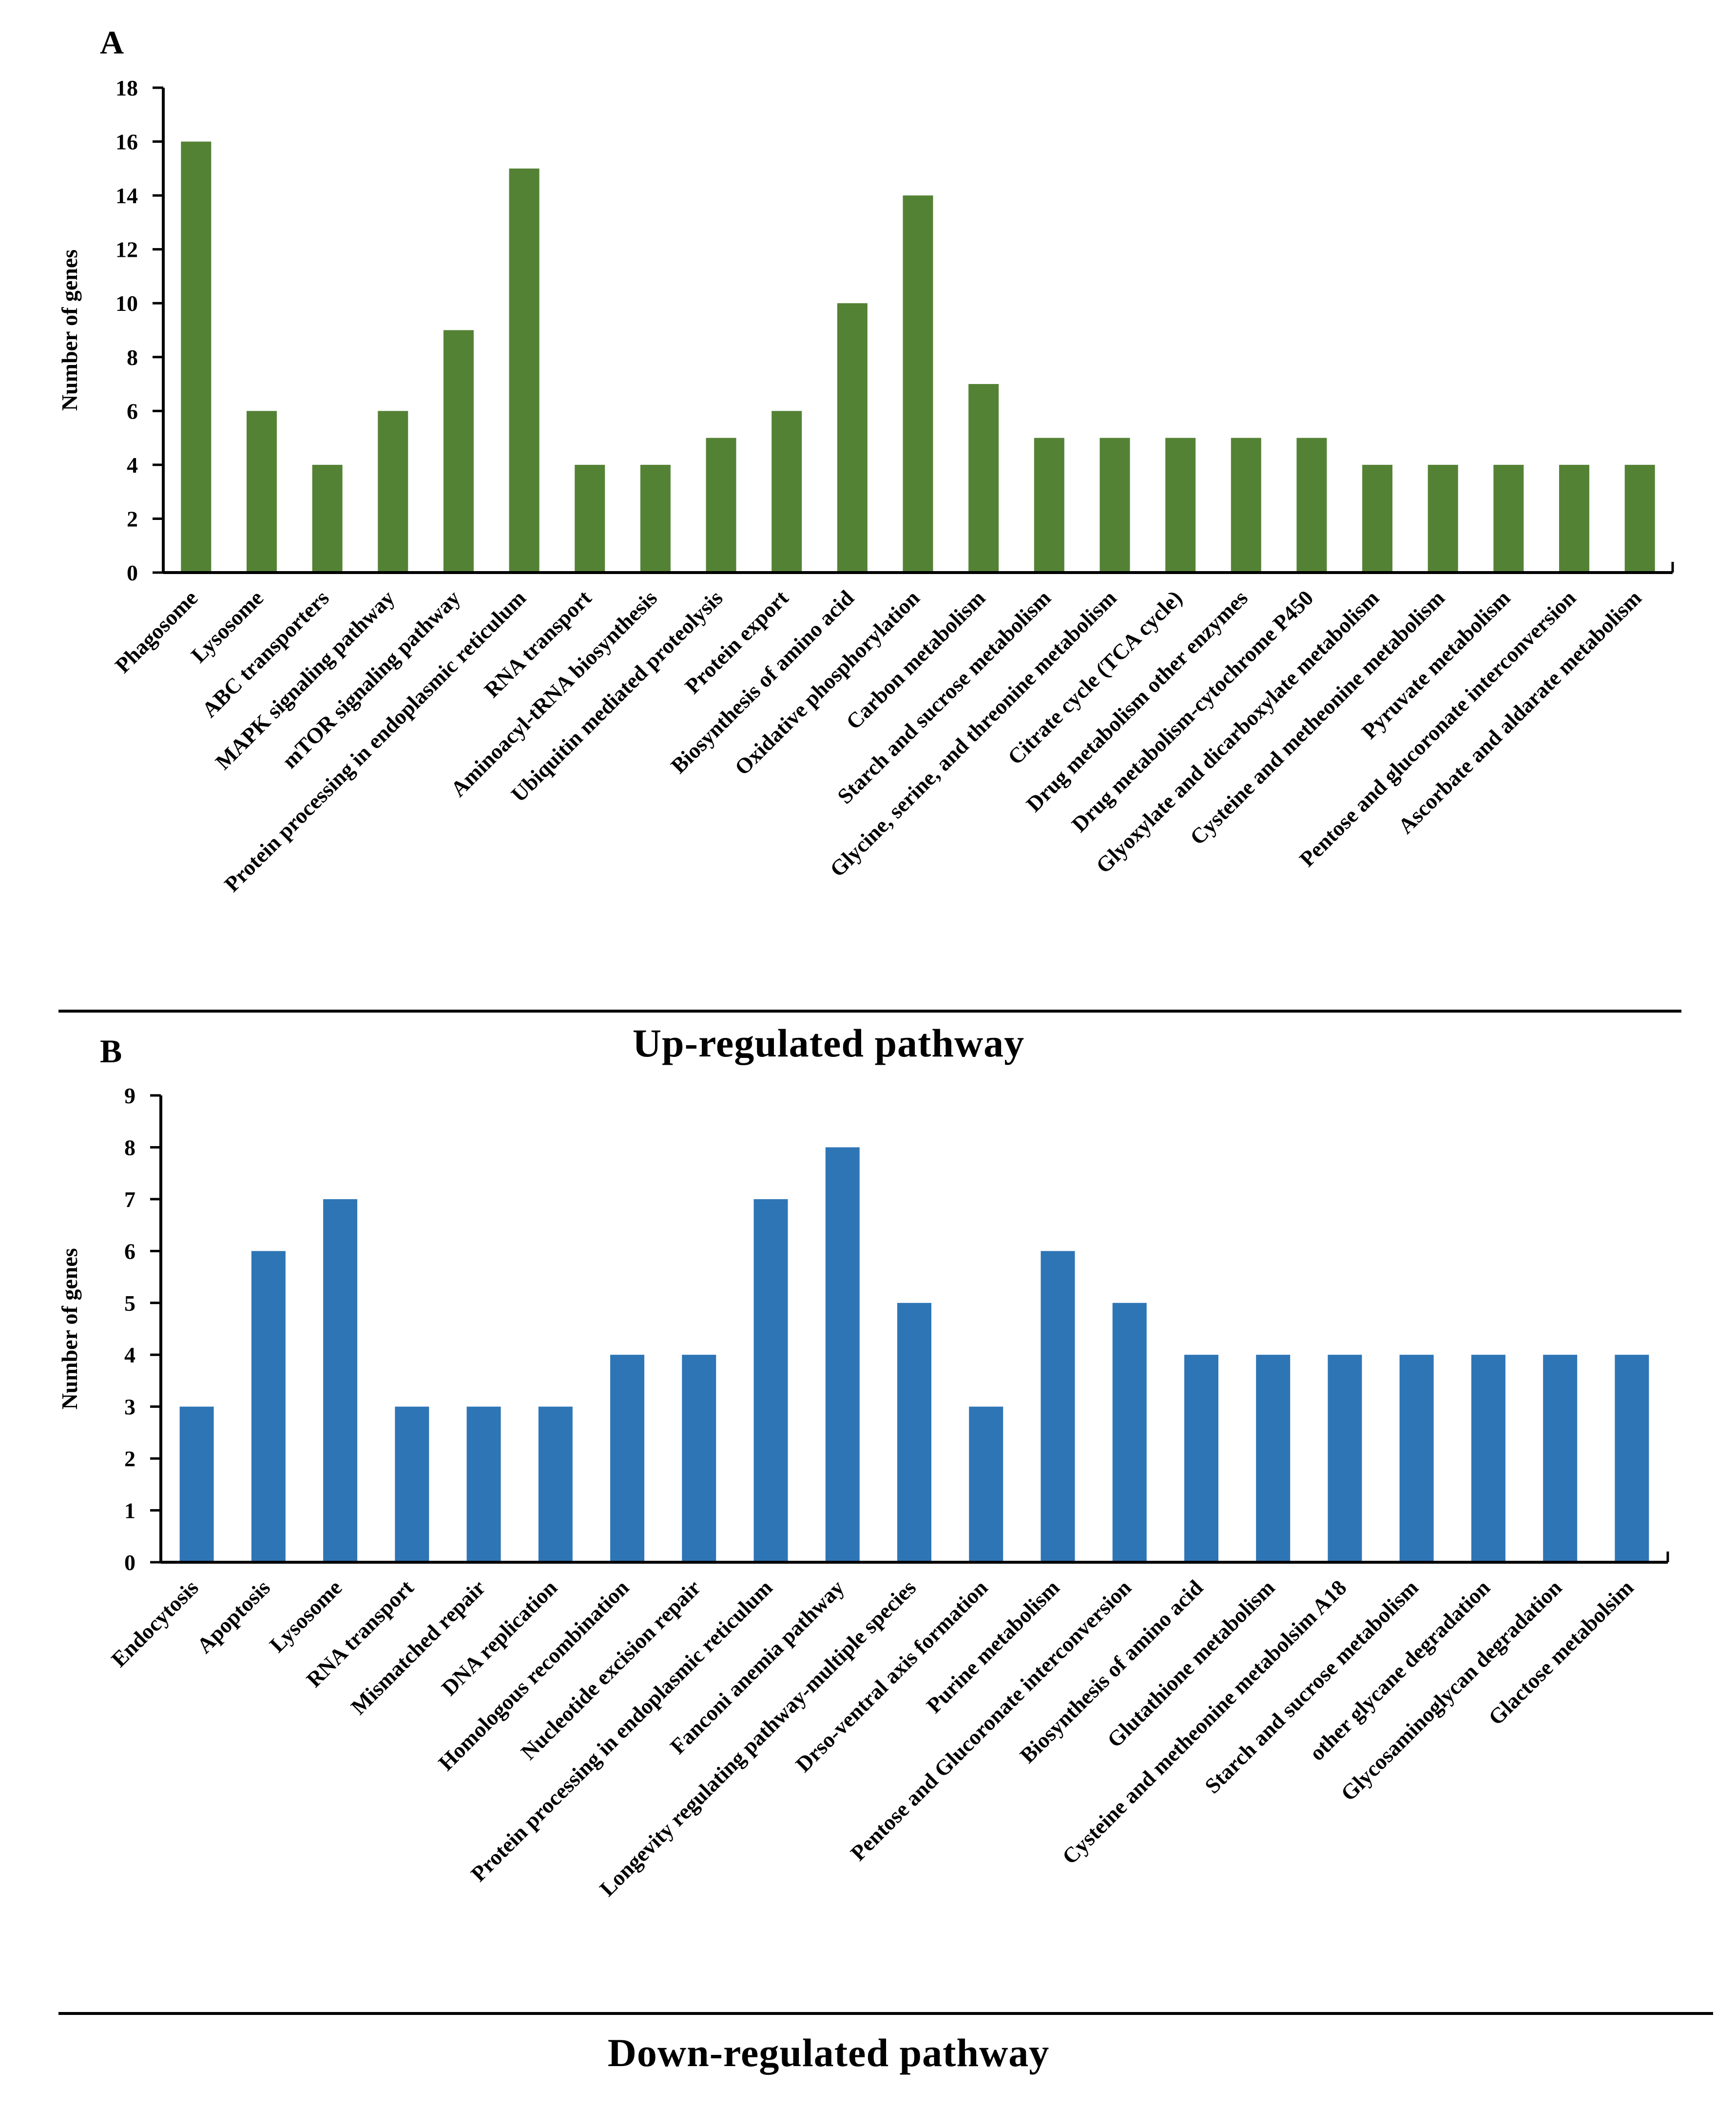  What do you see at coordinates (132, 518) in the screenshot?
I see `panel-a-y-tick-label: 2` at bounding box center [132, 518].